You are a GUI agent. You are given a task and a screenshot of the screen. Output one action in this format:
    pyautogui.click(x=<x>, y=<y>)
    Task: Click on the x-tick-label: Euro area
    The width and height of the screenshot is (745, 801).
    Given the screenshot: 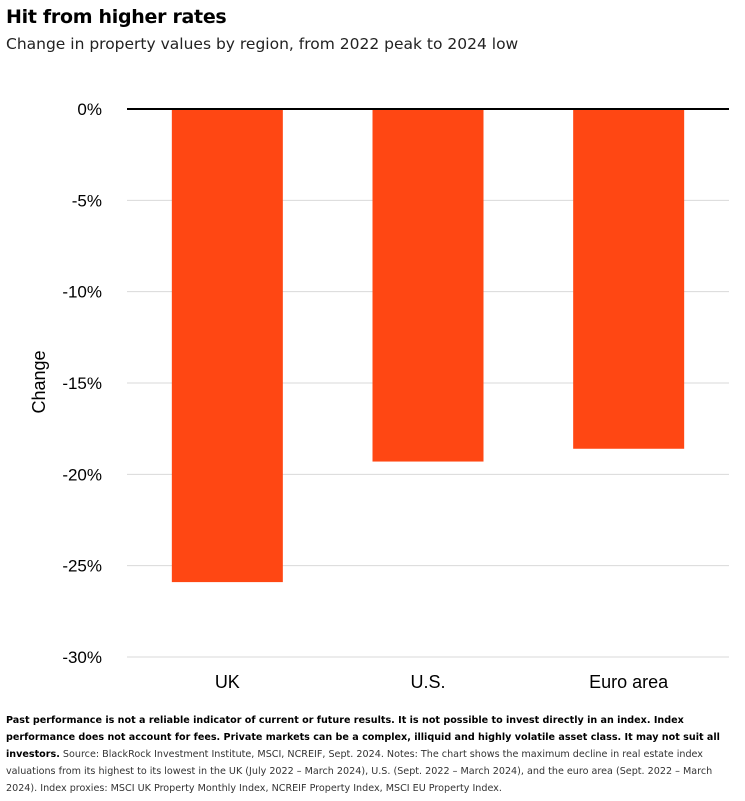 What is the action you would take?
    pyautogui.click(x=629, y=682)
    